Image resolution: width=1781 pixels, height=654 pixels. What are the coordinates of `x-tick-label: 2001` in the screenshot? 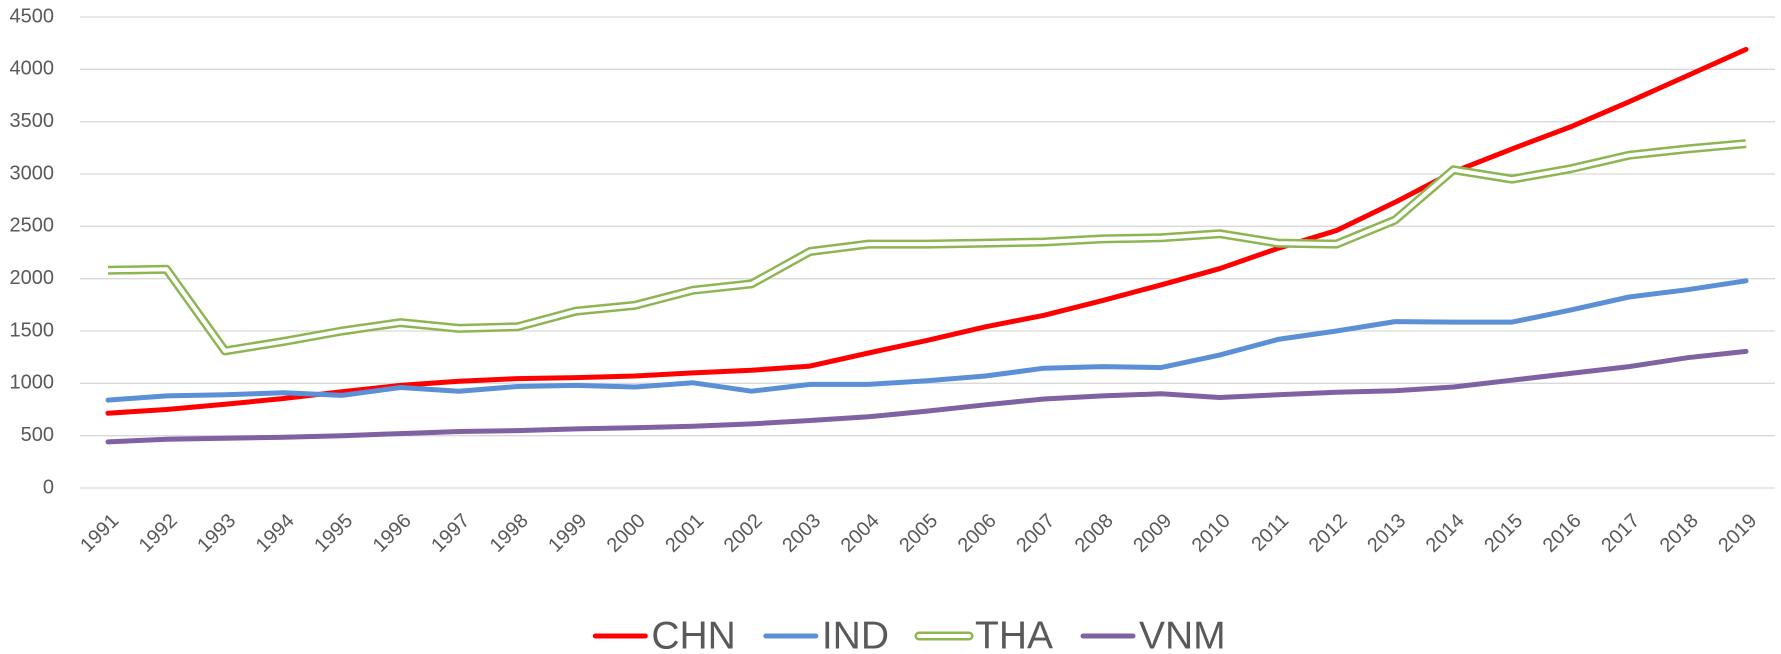 It's located at (684, 533).